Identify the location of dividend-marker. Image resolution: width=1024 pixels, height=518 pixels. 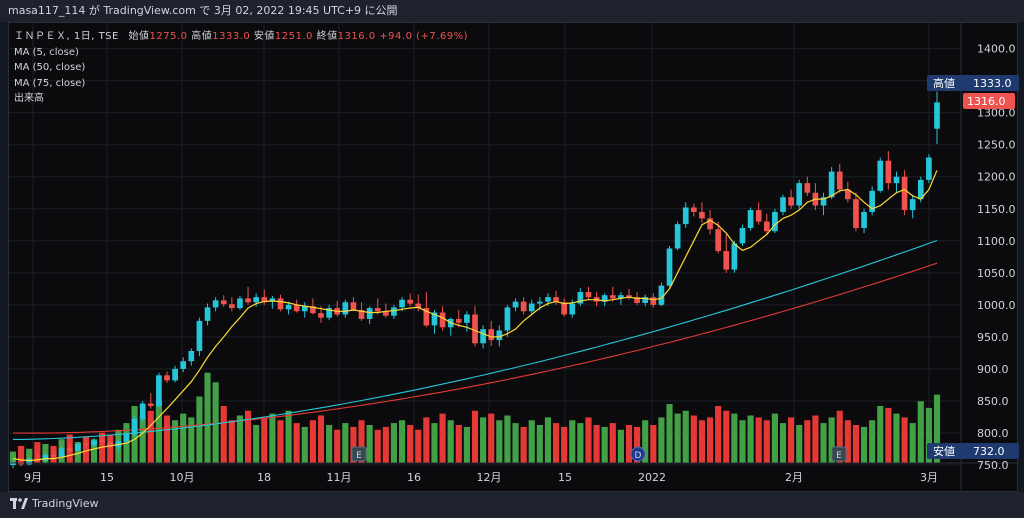
(638, 454).